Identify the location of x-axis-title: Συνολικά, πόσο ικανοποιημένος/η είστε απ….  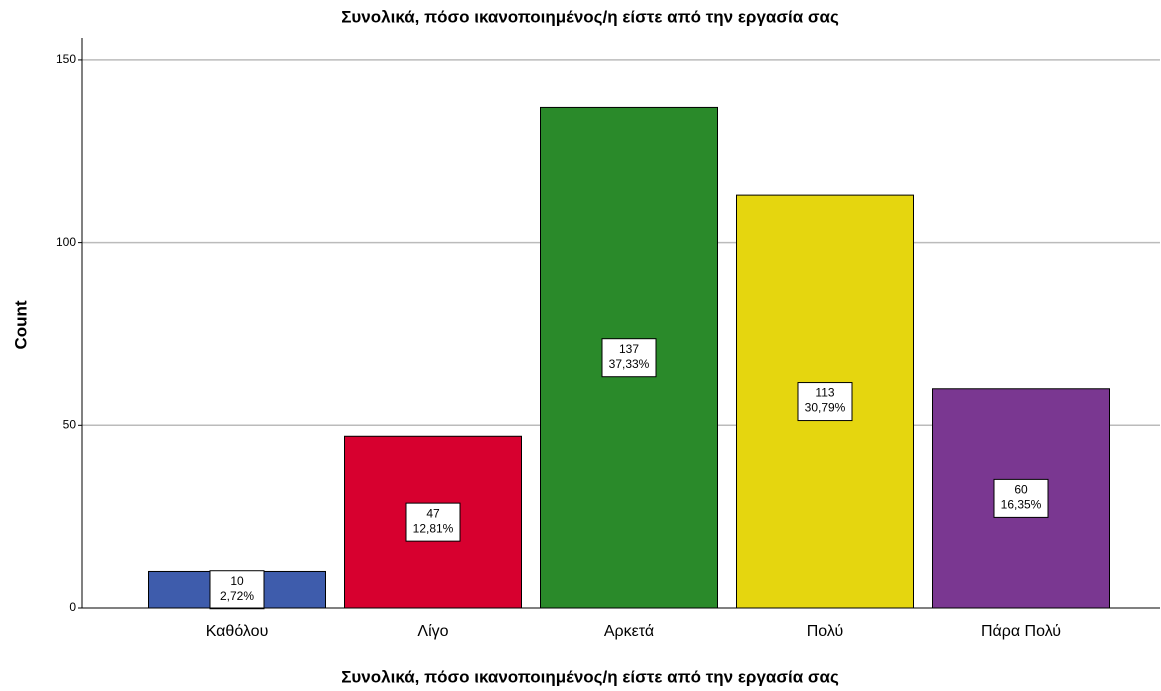
(590, 676).